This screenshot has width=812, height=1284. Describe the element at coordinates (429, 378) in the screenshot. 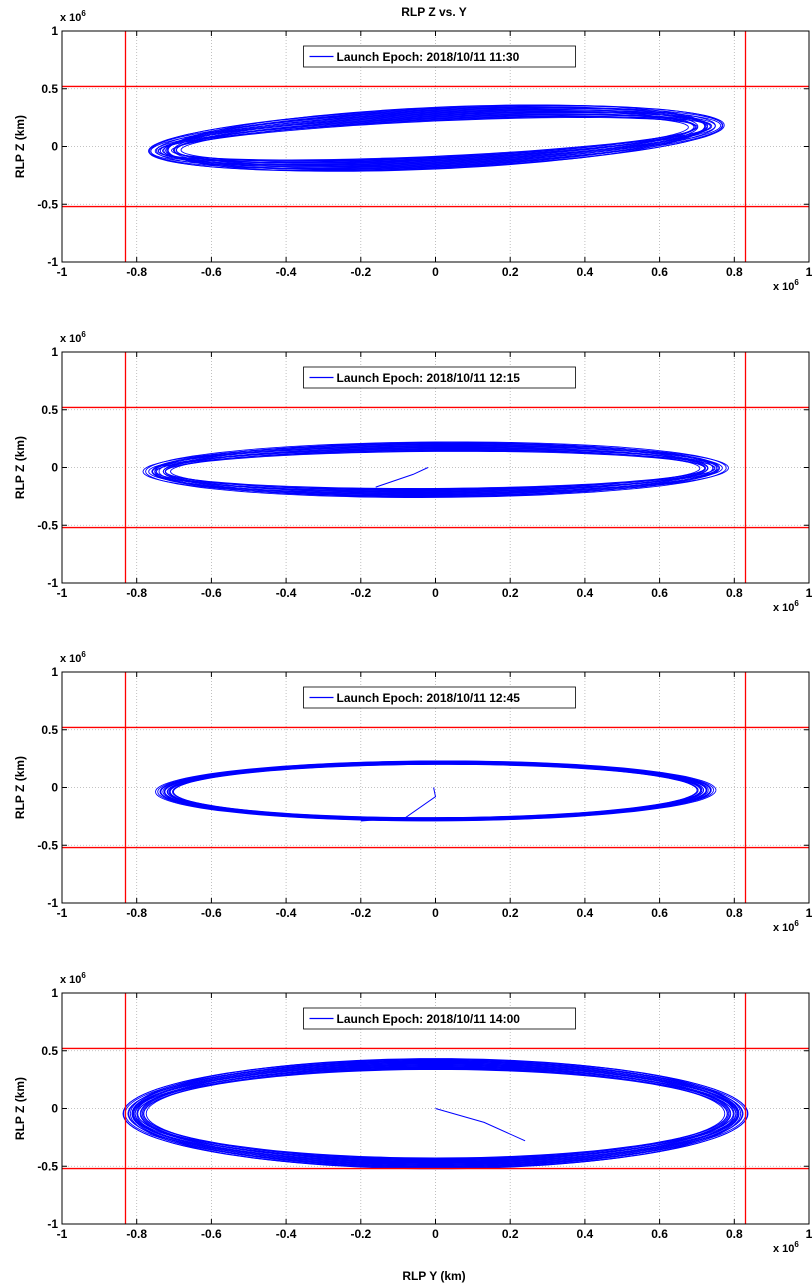

I see `legend-label: Launch Epoch: 2018/10/11 12:15` at that location.